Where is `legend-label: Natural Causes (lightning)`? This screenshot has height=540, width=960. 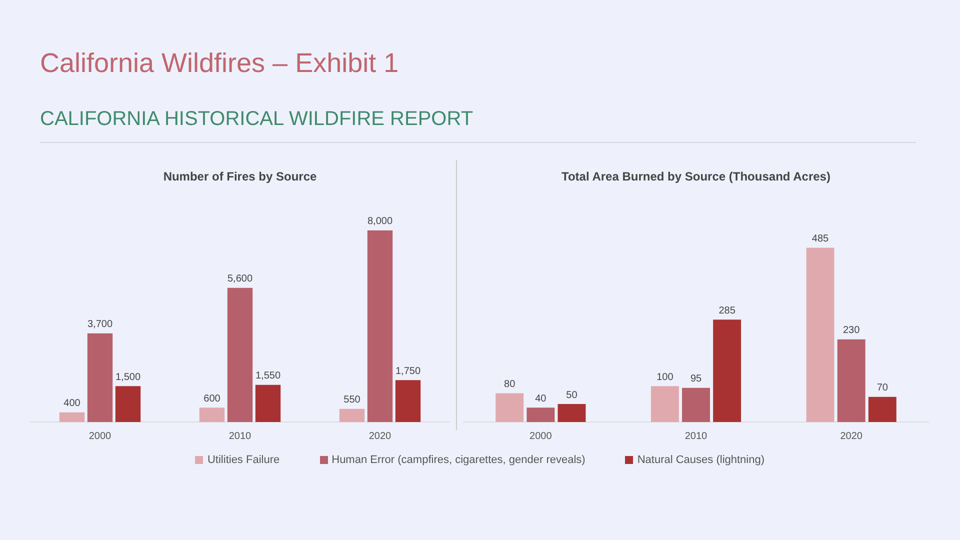
legend-label: Natural Causes (lightning) is located at coordinates (701, 460).